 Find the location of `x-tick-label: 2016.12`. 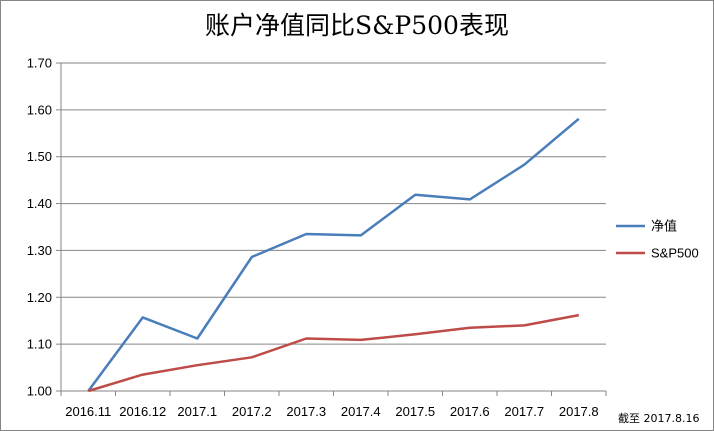

x-tick-label: 2016.12 is located at coordinates (142, 411).